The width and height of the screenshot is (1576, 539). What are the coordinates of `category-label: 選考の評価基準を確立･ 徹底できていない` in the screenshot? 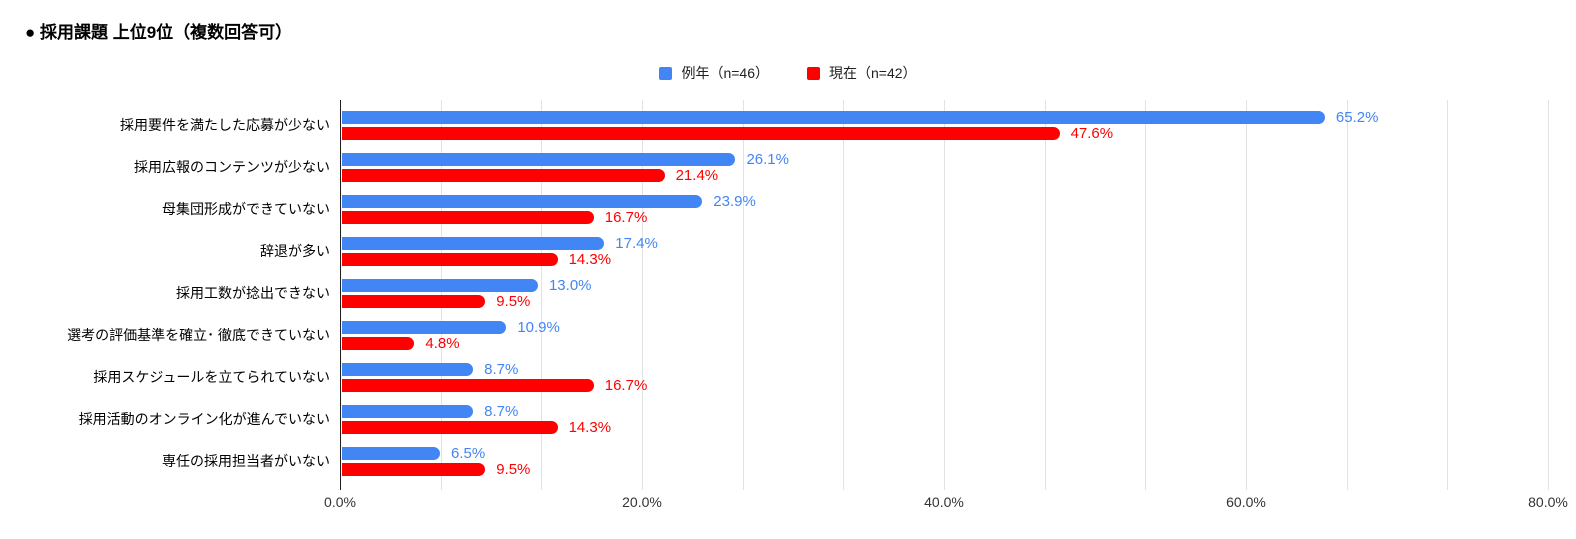 It's located at (198, 335).